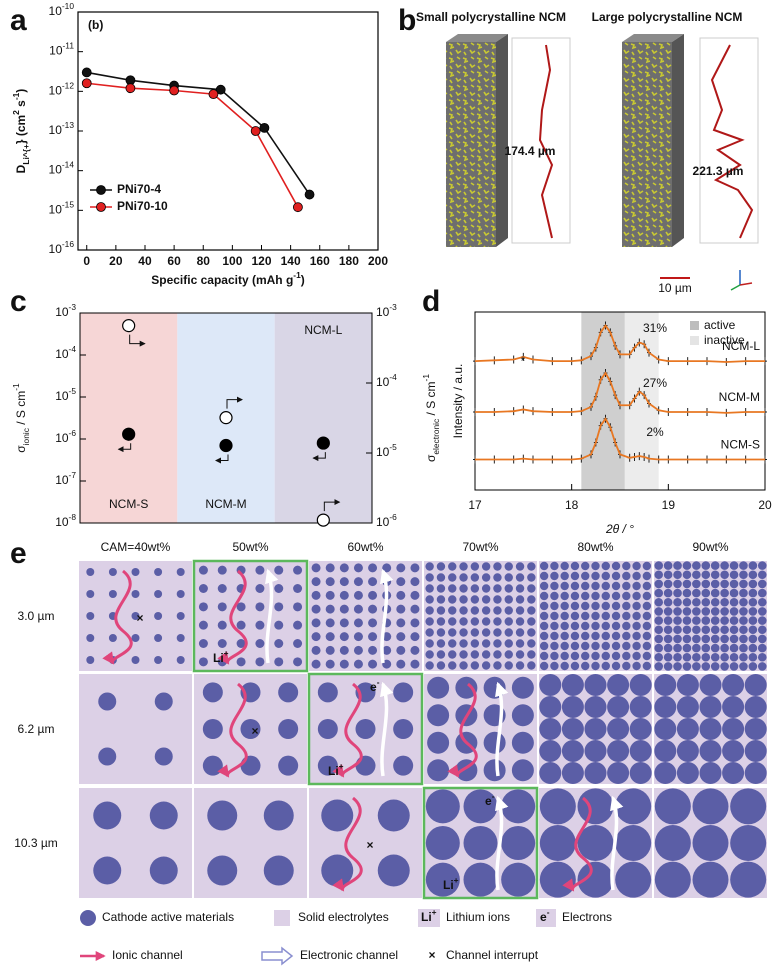 The image size is (780, 971). I want to click on tower-top, so click(653, 38).